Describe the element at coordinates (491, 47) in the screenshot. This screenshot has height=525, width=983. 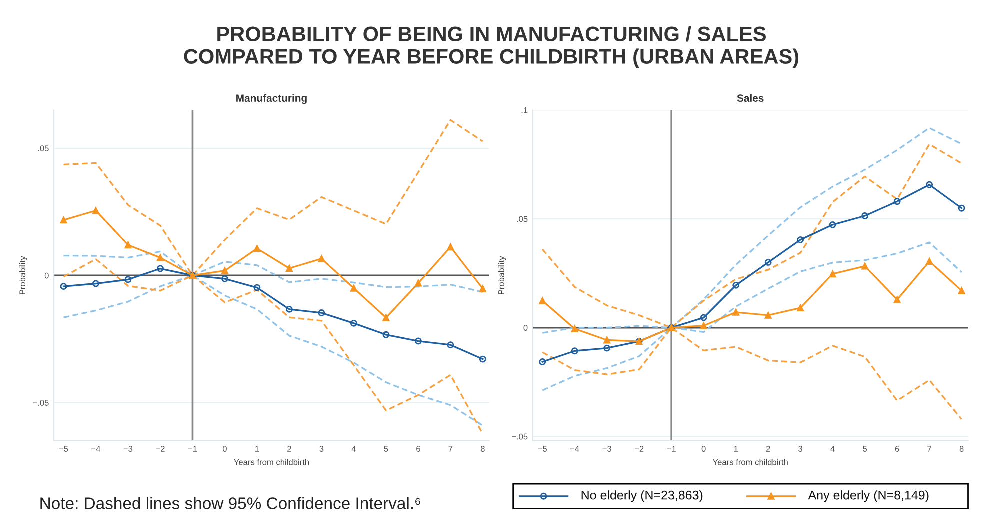
I see `chart-title: PROBABILITY OF BEING IN MANUFACTURING / SALES COMPARED TO YEAR BEFORE CHILDBIRTH (URBAN AREAS)` at that location.